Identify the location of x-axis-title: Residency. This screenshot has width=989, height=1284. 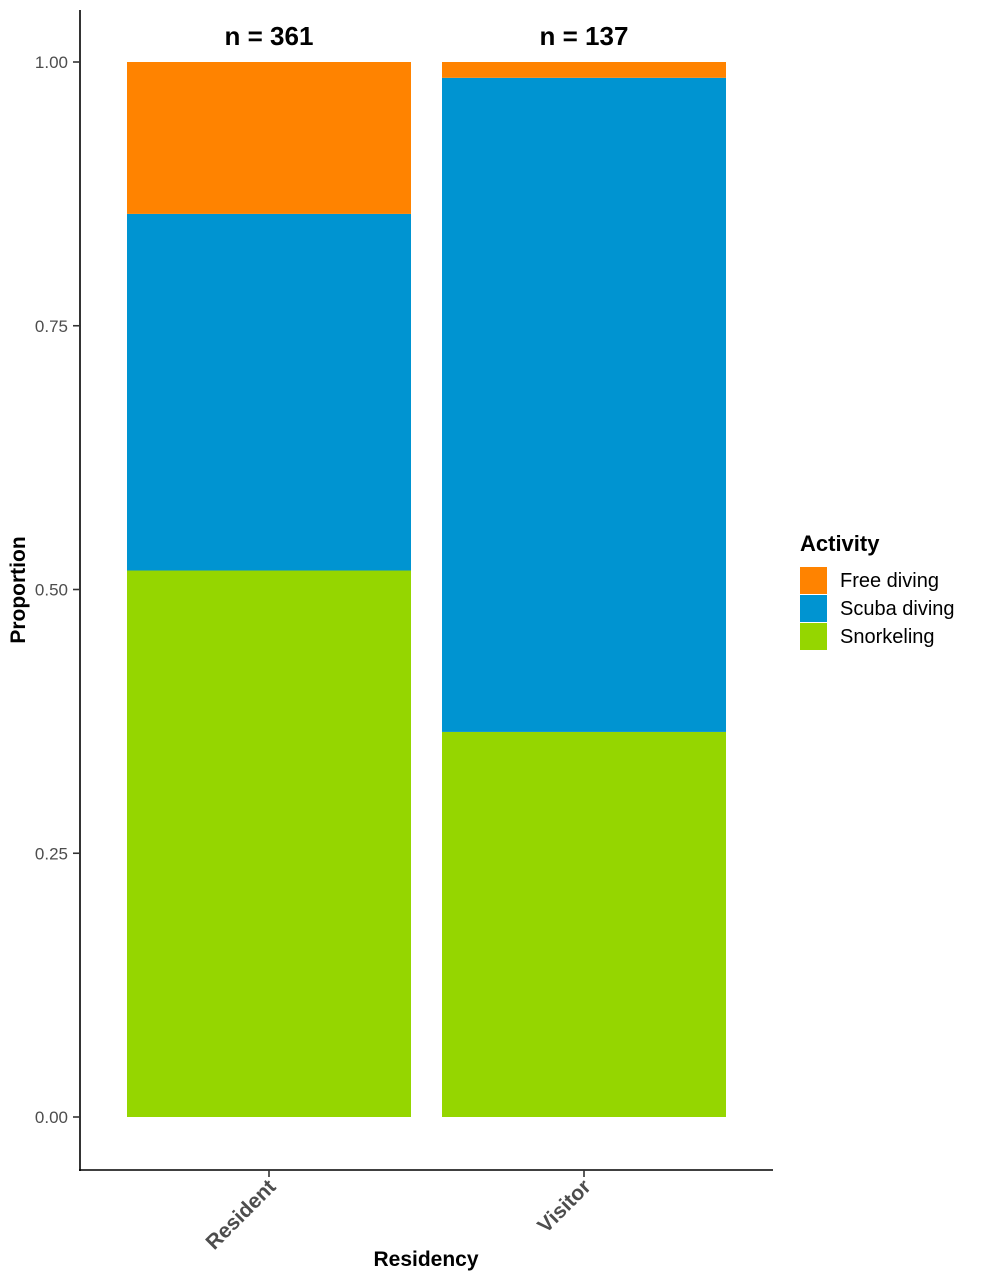
(425, 1259).